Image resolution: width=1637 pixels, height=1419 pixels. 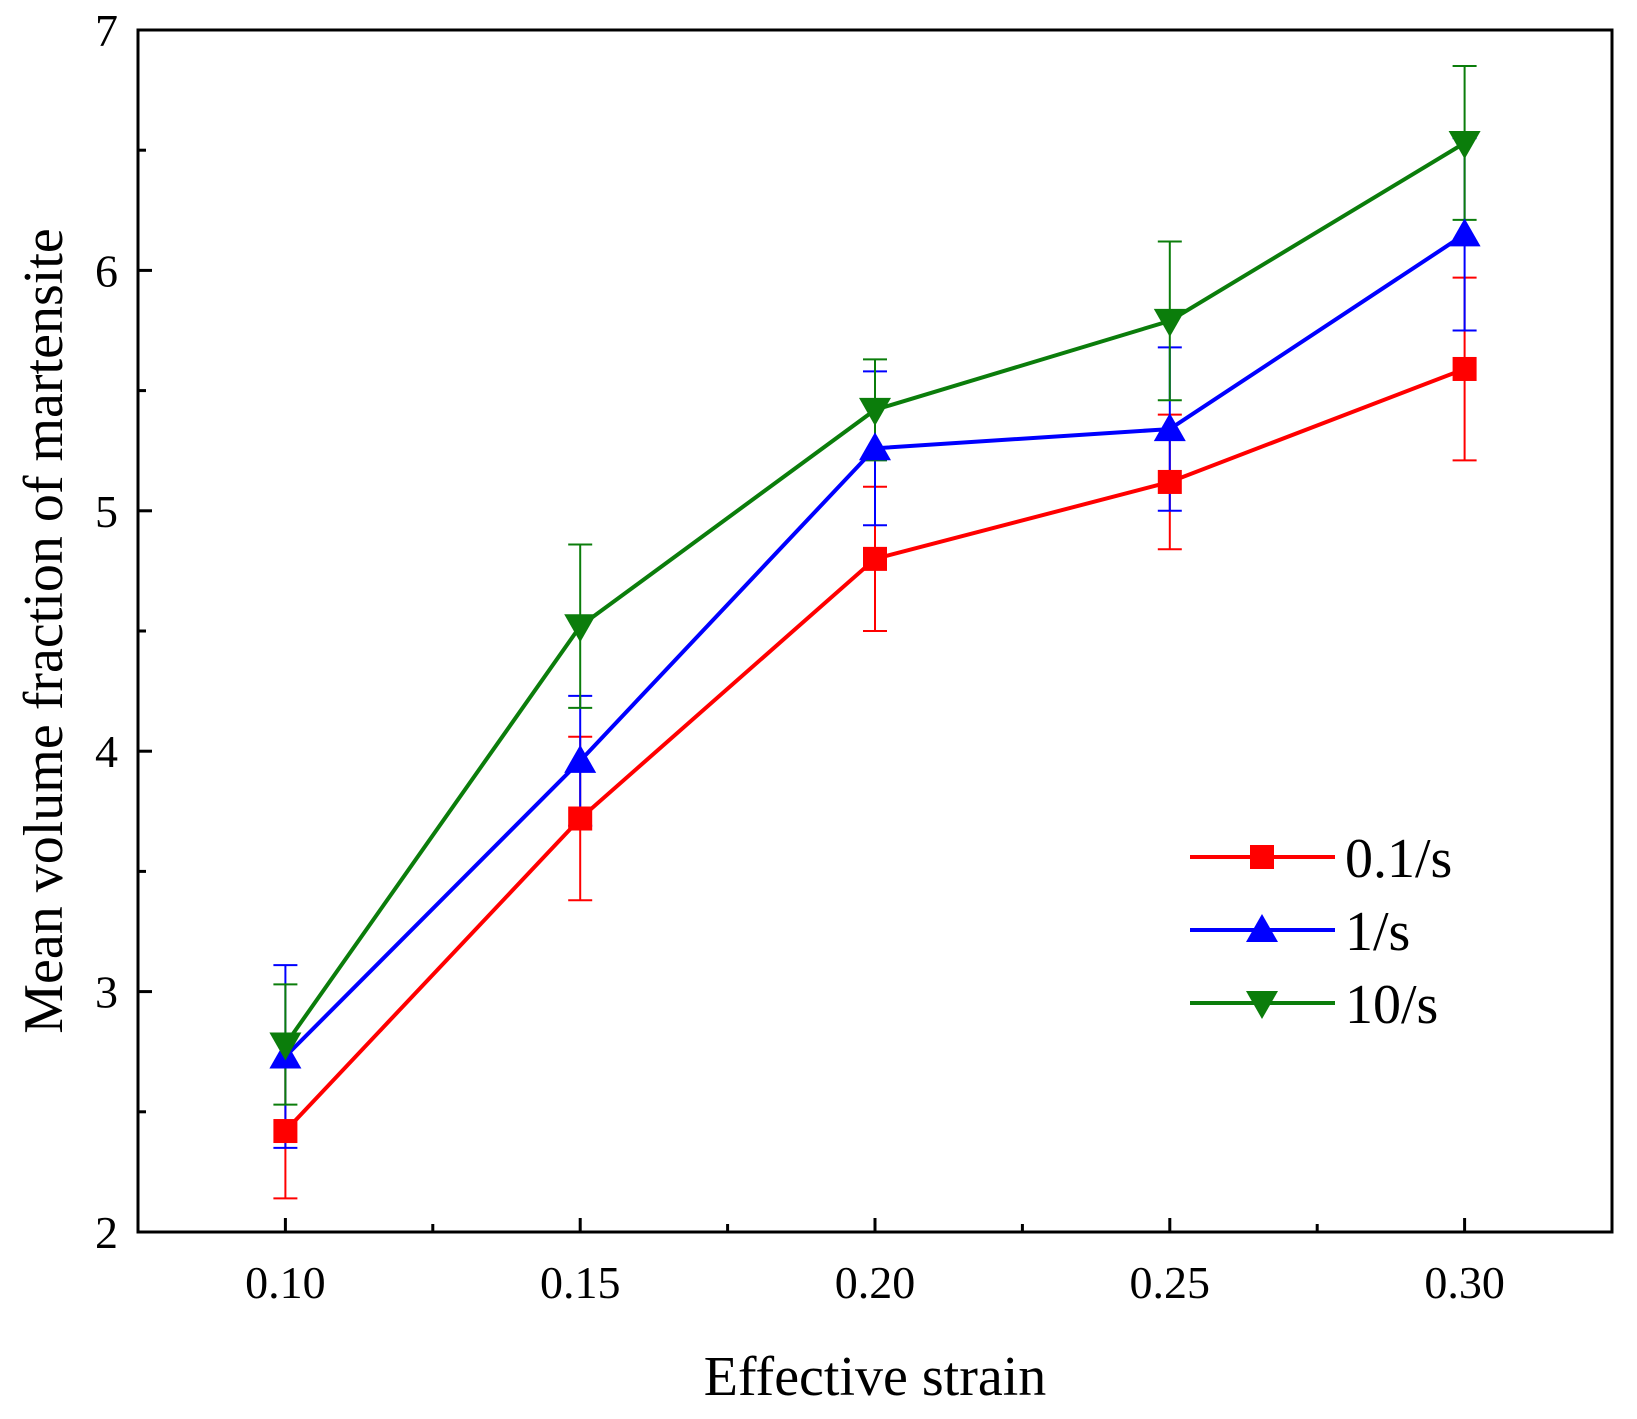 What do you see at coordinates (285, 1282) in the screenshot?
I see `x-tick-label: 0.10` at bounding box center [285, 1282].